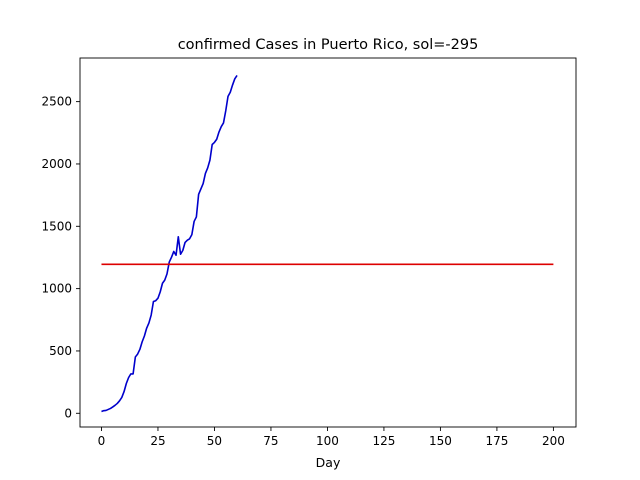 The image size is (640, 480). What do you see at coordinates (270, 441) in the screenshot?
I see `x-tick-label: 75` at bounding box center [270, 441].